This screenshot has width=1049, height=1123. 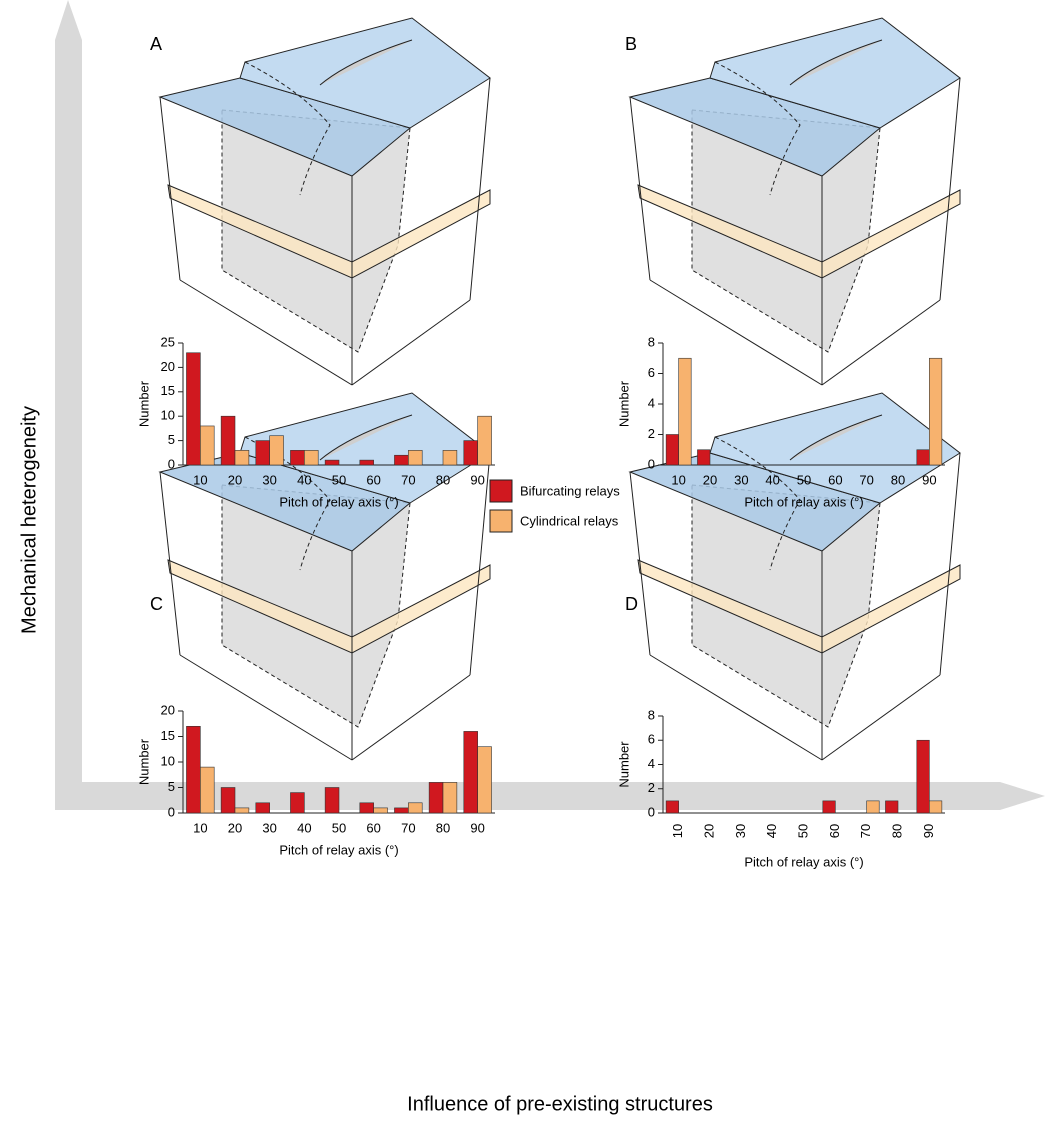 What do you see at coordinates (651, 372) in the screenshot?
I see `y-tick-label: 6` at bounding box center [651, 372].